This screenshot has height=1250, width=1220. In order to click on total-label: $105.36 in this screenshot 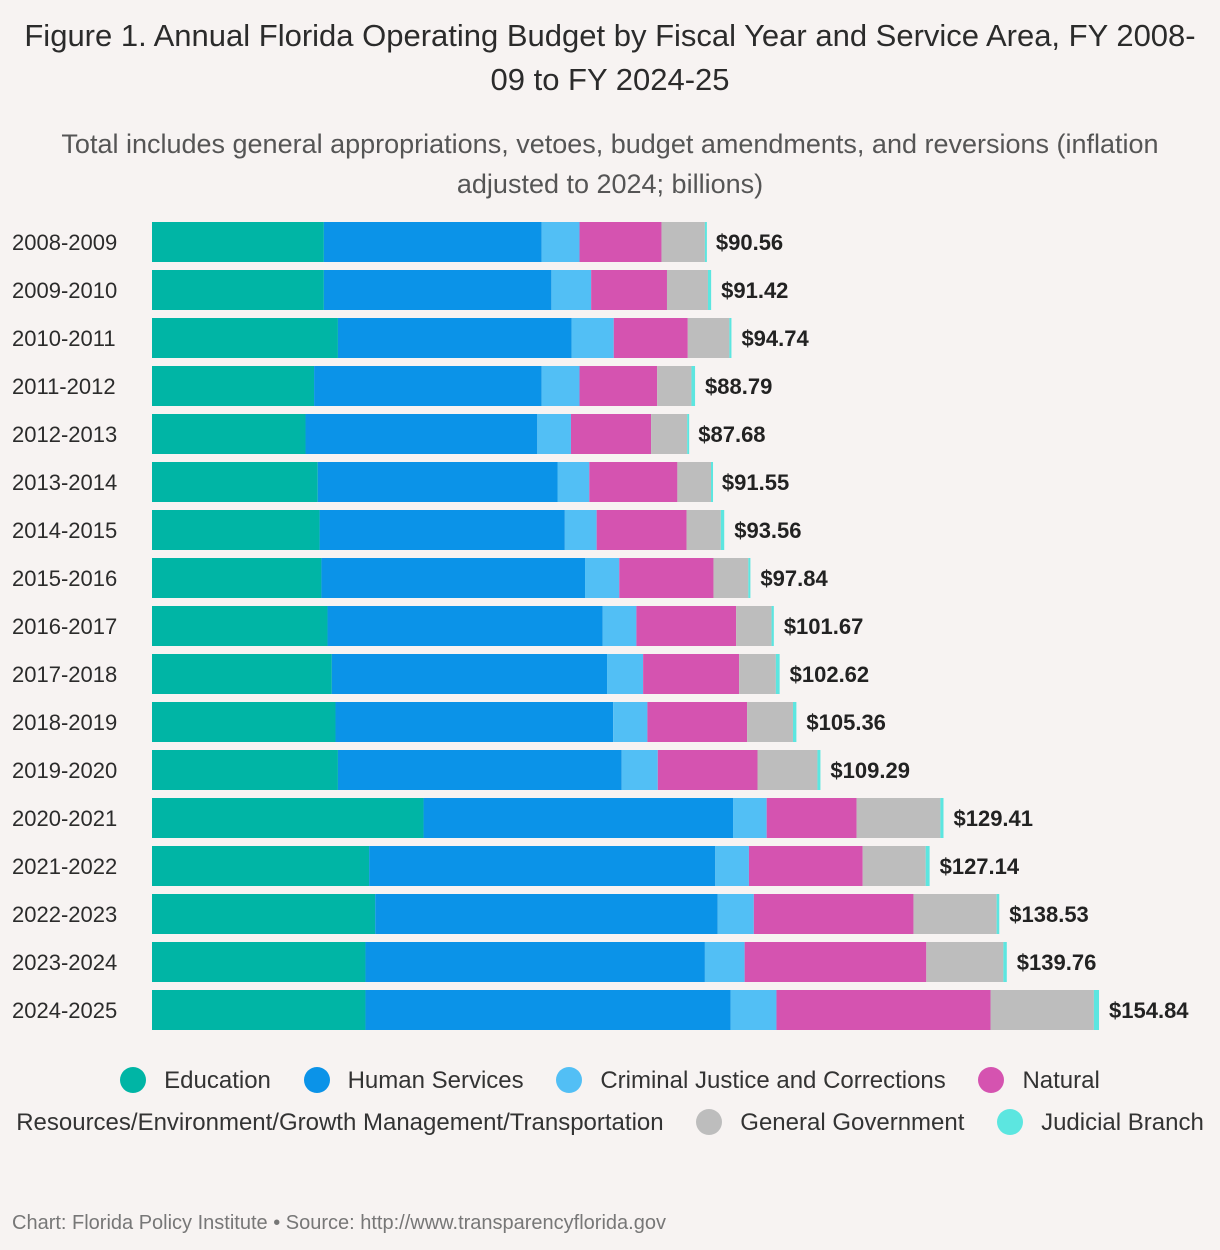, I will do `click(846, 722)`.